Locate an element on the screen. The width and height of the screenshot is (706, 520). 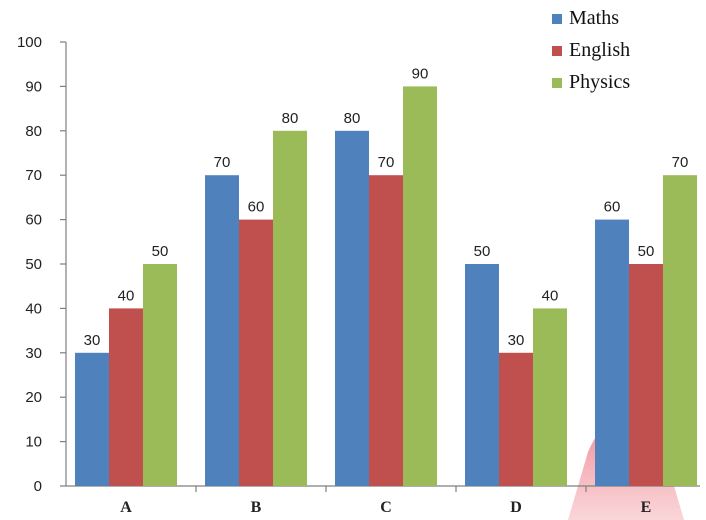
data-label-maths-a: 30 is located at coordinates (92, 340).